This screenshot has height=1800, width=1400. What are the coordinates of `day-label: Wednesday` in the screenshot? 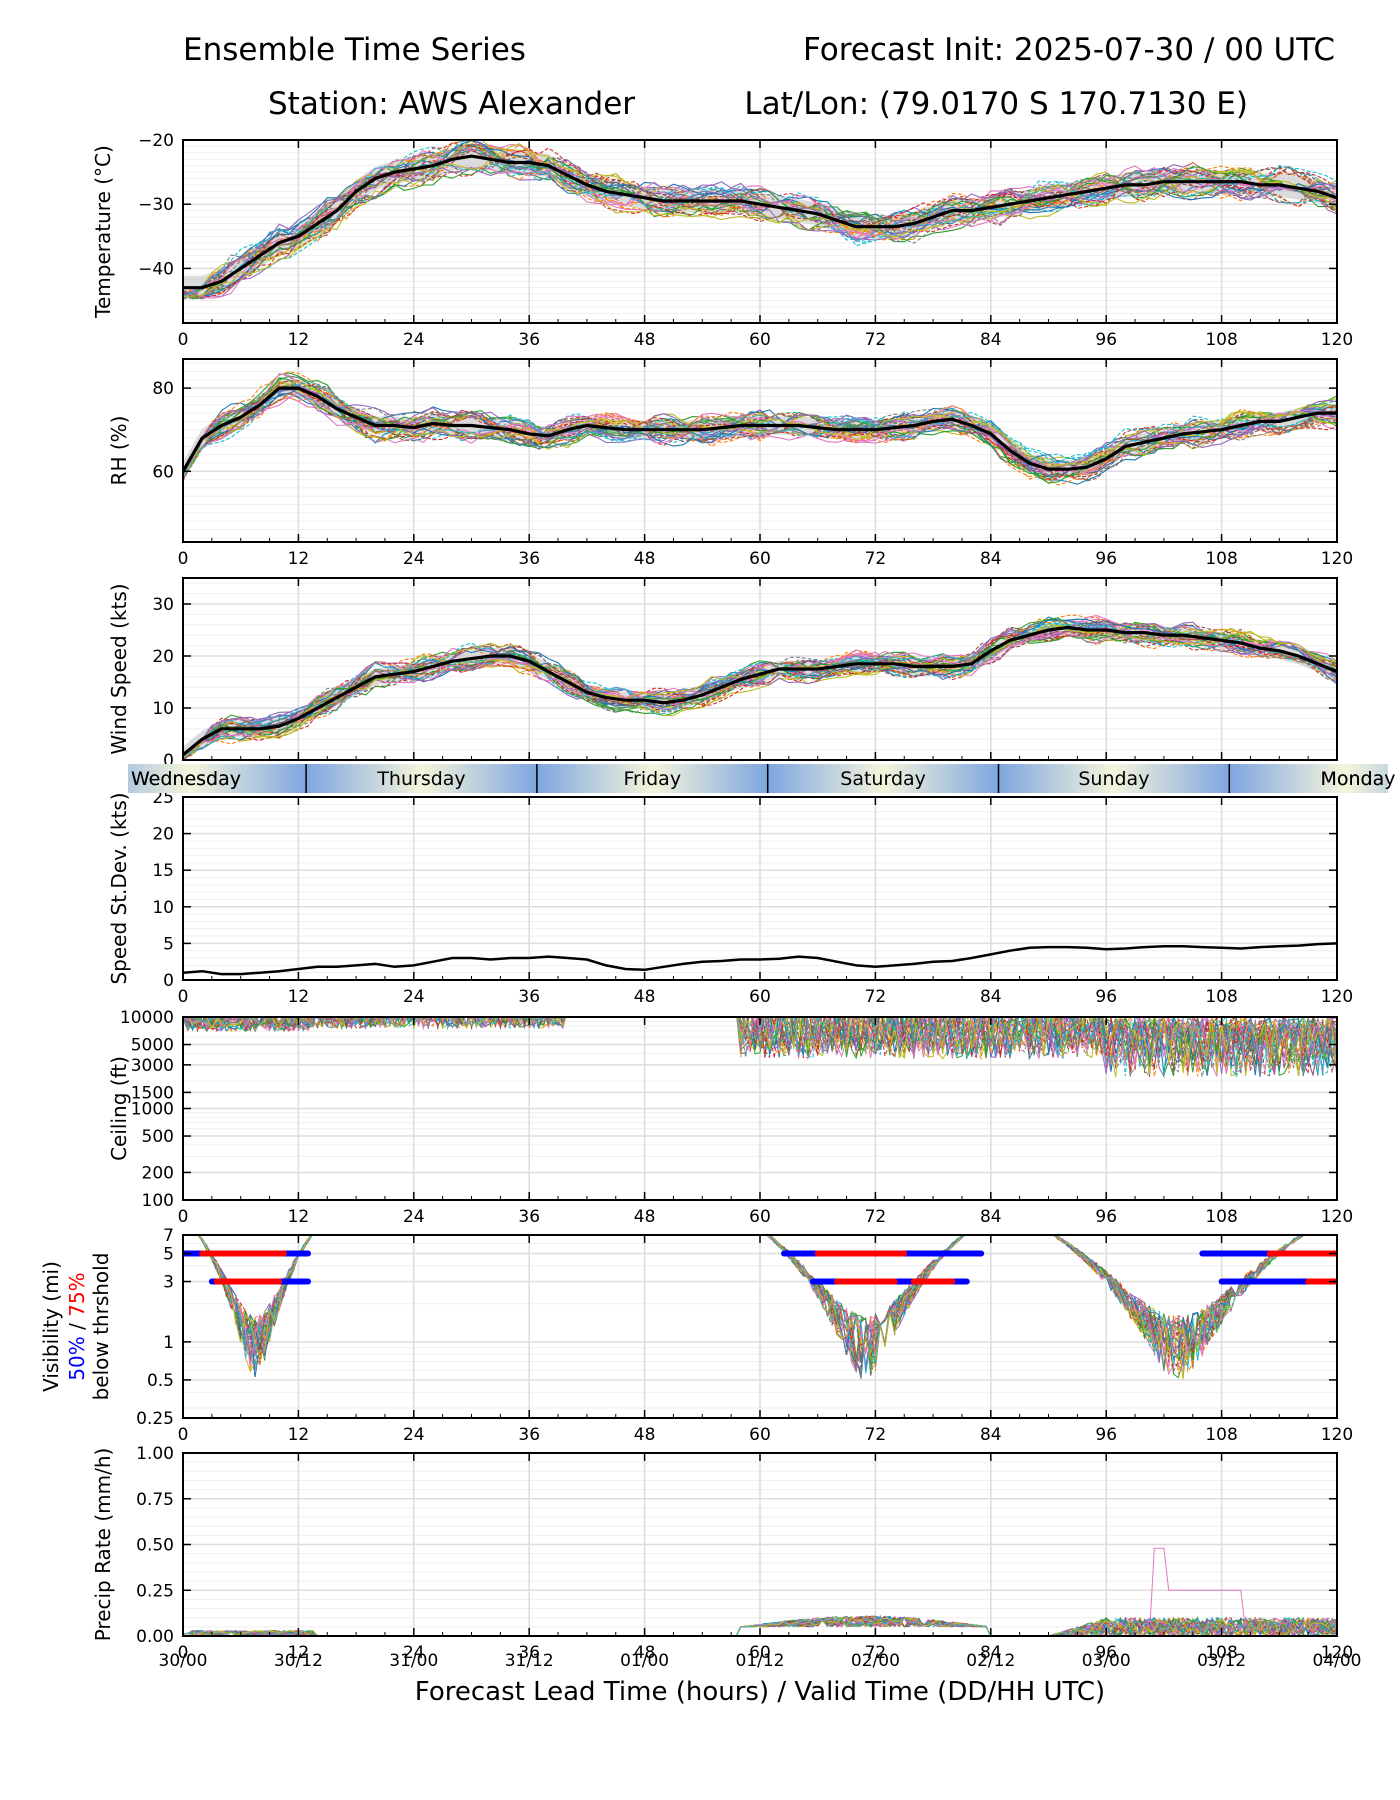 It's located at (186, 779).